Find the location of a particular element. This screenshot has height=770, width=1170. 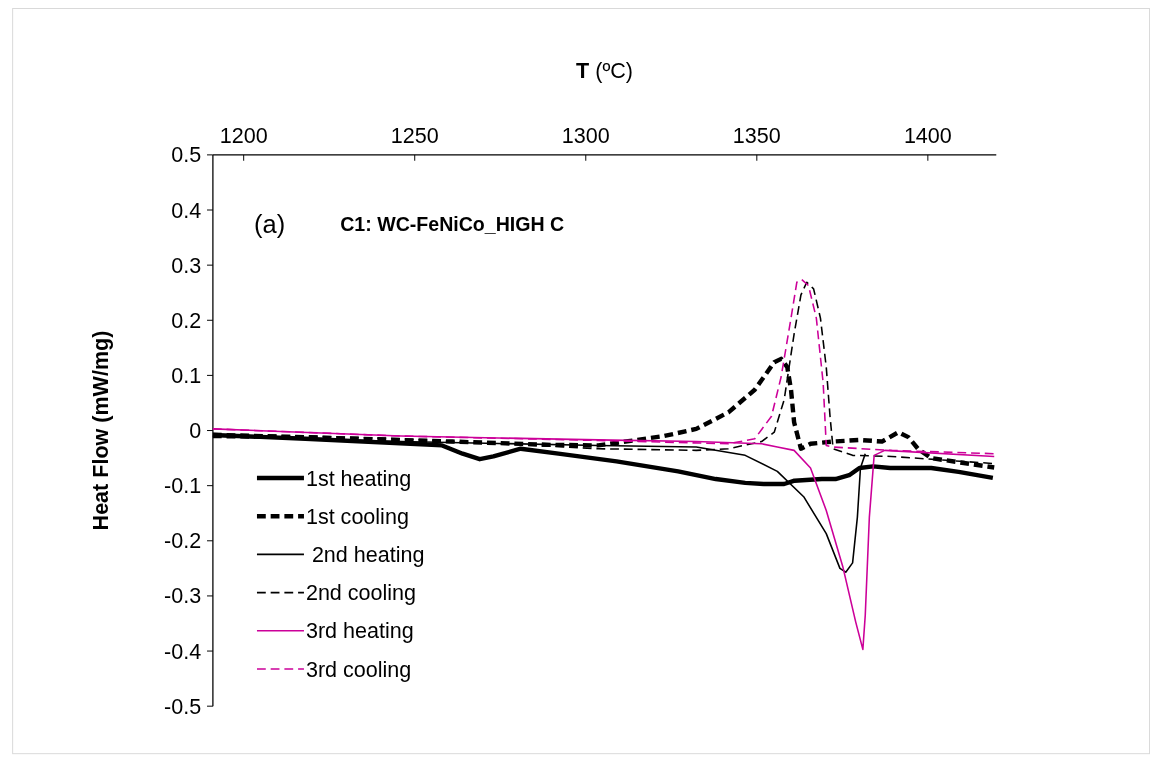

y-tick-label: 0 is located at coordinates (195, 431).